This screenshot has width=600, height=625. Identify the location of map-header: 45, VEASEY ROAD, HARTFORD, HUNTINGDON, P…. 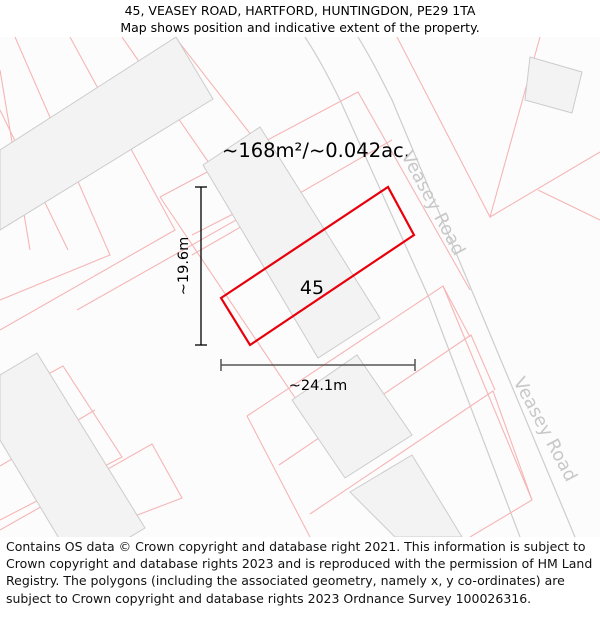
(300, 18).